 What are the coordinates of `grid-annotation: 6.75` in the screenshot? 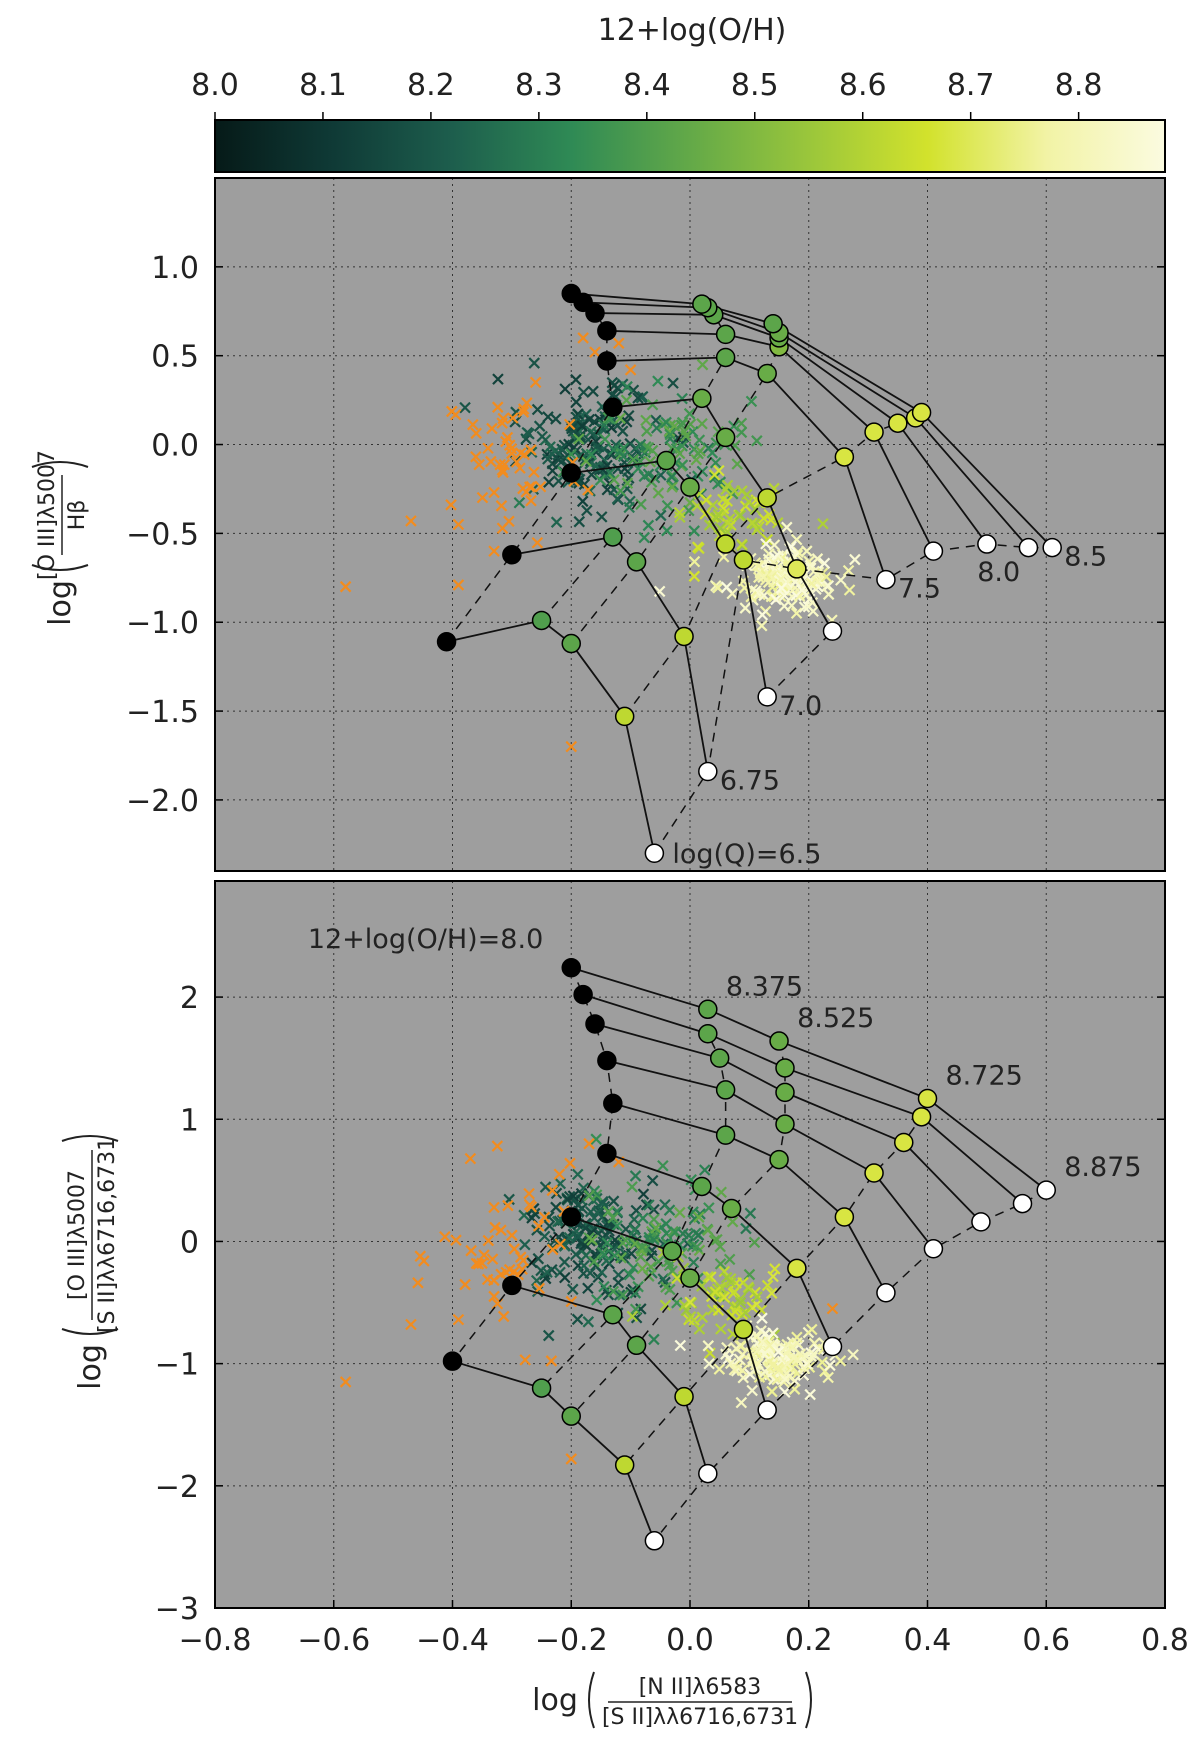 It's located at (750, 780).